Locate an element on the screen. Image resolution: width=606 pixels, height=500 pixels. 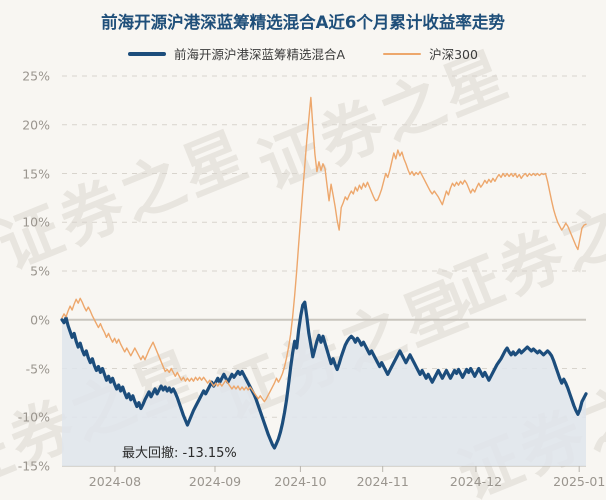
x-axis-tick-label: 2024-10 is located at coordinates (300, 481).